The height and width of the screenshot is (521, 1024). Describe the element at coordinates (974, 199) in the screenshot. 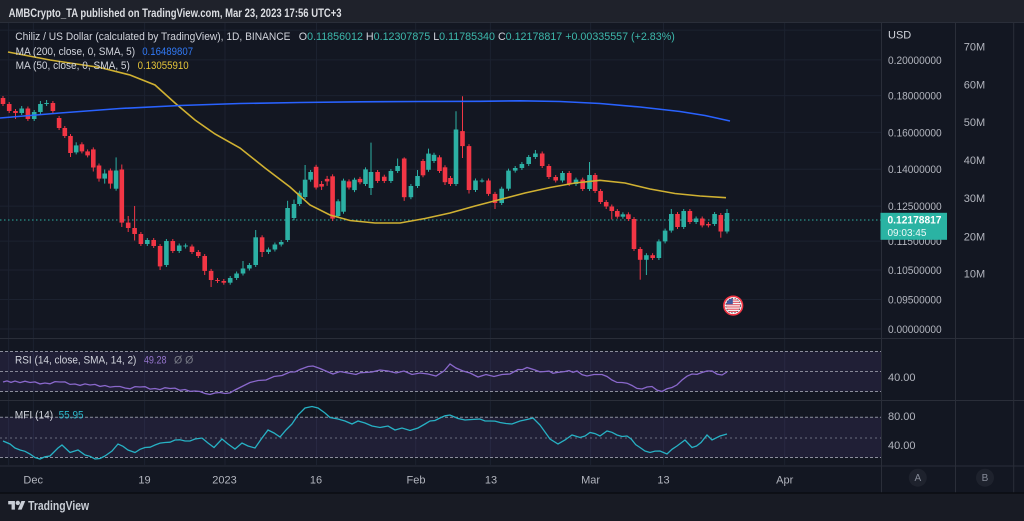

I see `svg-text: 30M` at that location.